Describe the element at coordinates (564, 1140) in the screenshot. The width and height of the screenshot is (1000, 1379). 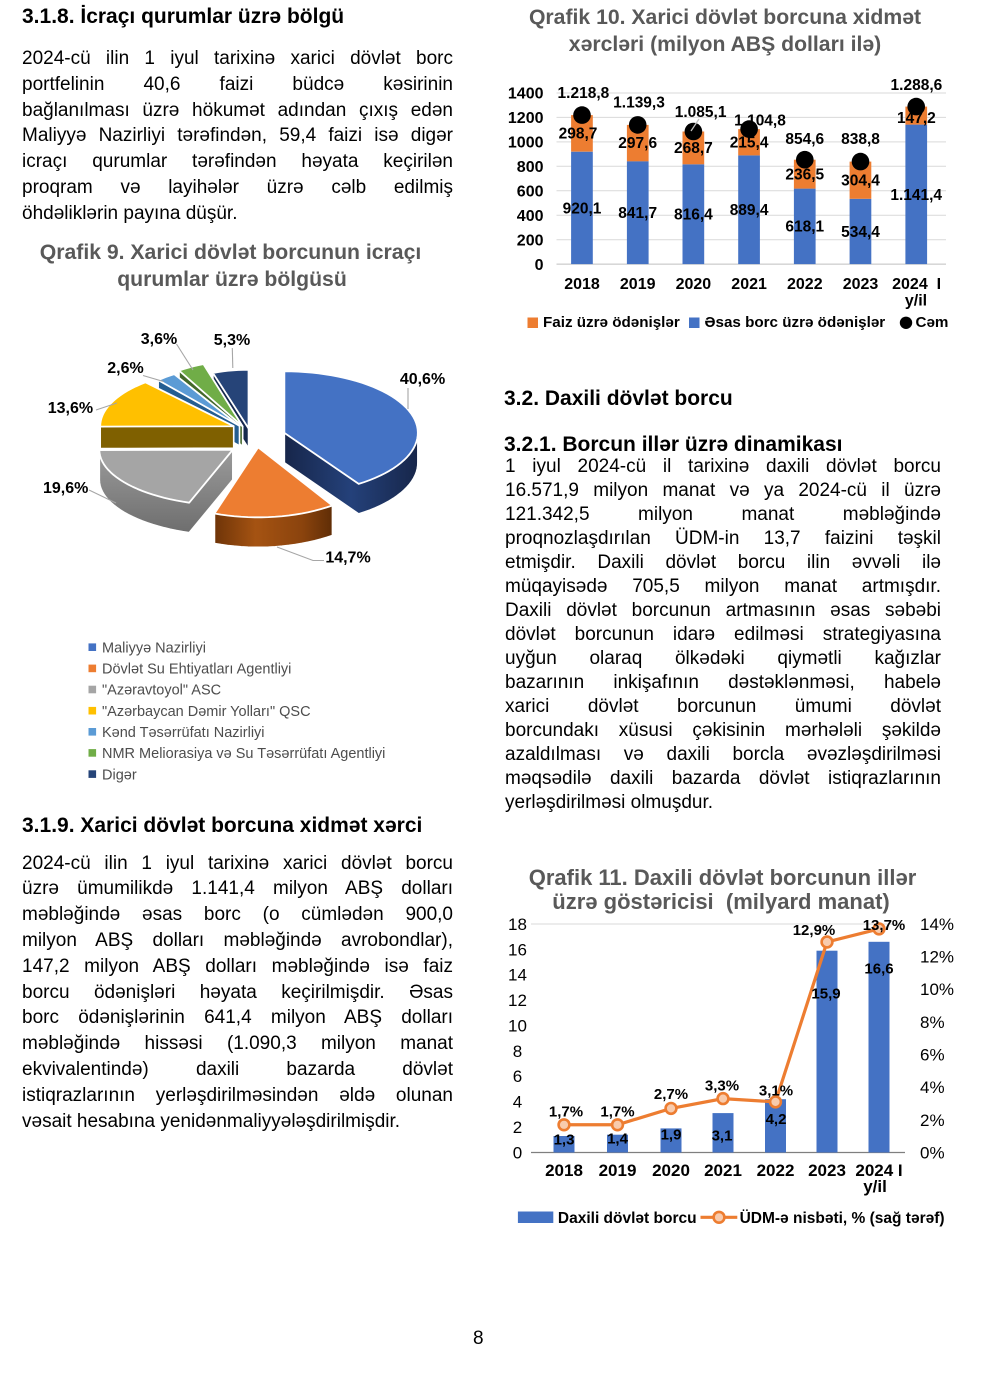
I see `svg-text: 1,3` at that location.